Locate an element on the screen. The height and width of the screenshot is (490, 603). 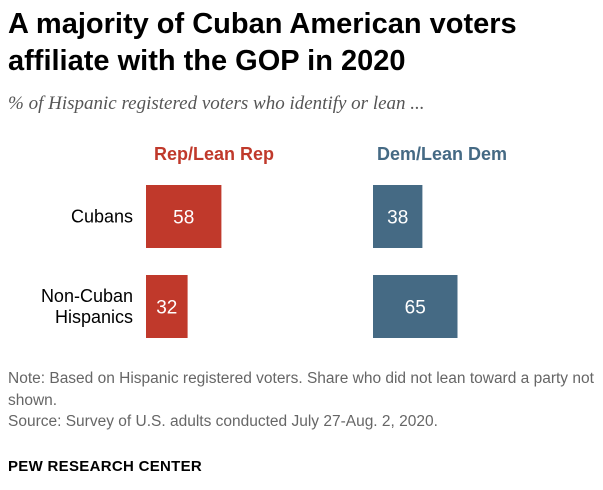
bar-value-label: 58 is located at coordinates (183, 218).